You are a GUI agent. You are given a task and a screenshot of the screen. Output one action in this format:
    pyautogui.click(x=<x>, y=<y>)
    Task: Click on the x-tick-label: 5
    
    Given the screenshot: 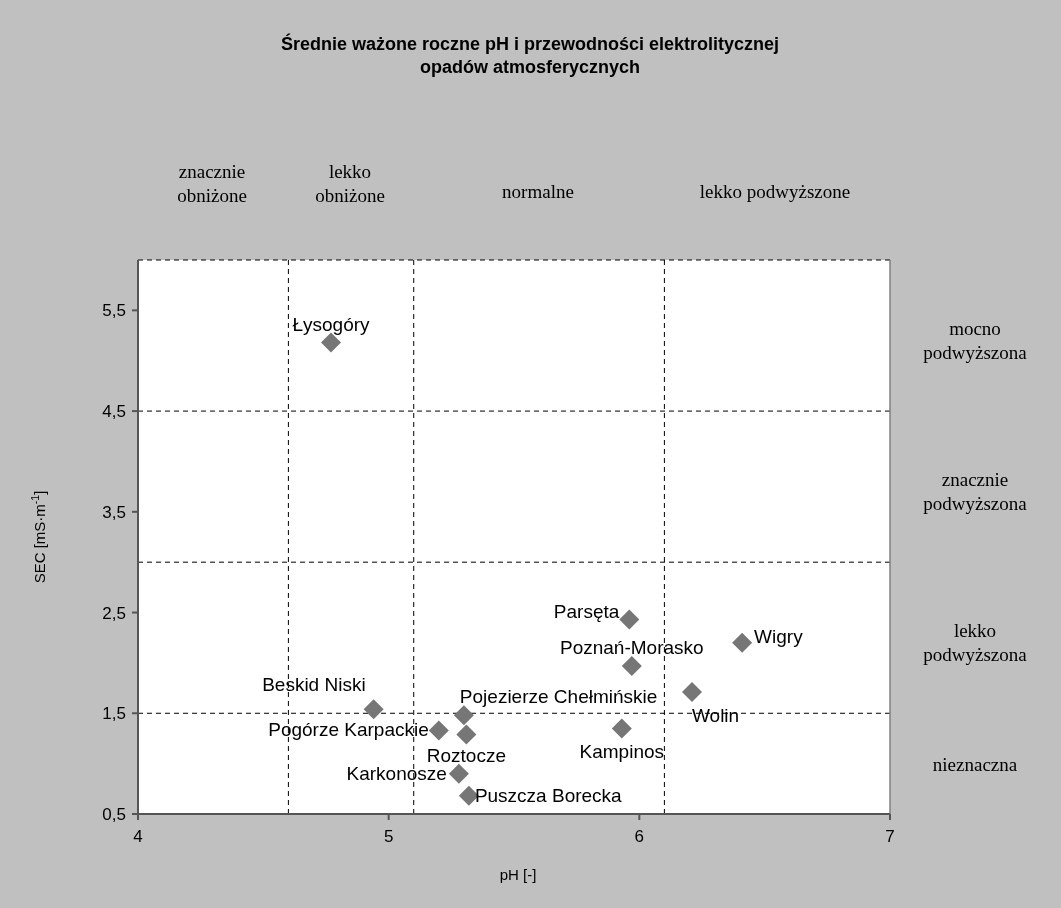 What is the action you would take?
    pyautogui.click(x=388, y=836)
    